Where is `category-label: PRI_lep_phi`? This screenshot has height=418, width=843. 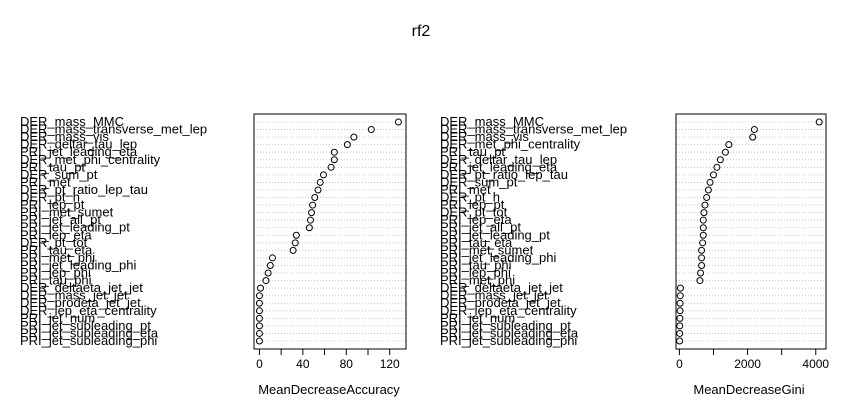
category-label: PRI_lep_phi is located at coordinates (55, 272).